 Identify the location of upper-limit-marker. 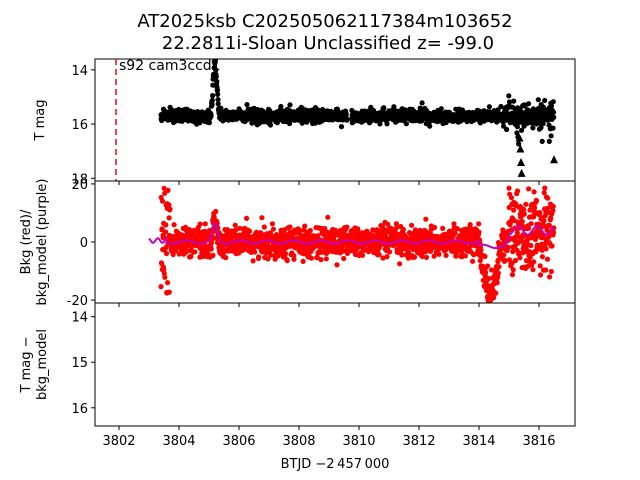
(521, 172).